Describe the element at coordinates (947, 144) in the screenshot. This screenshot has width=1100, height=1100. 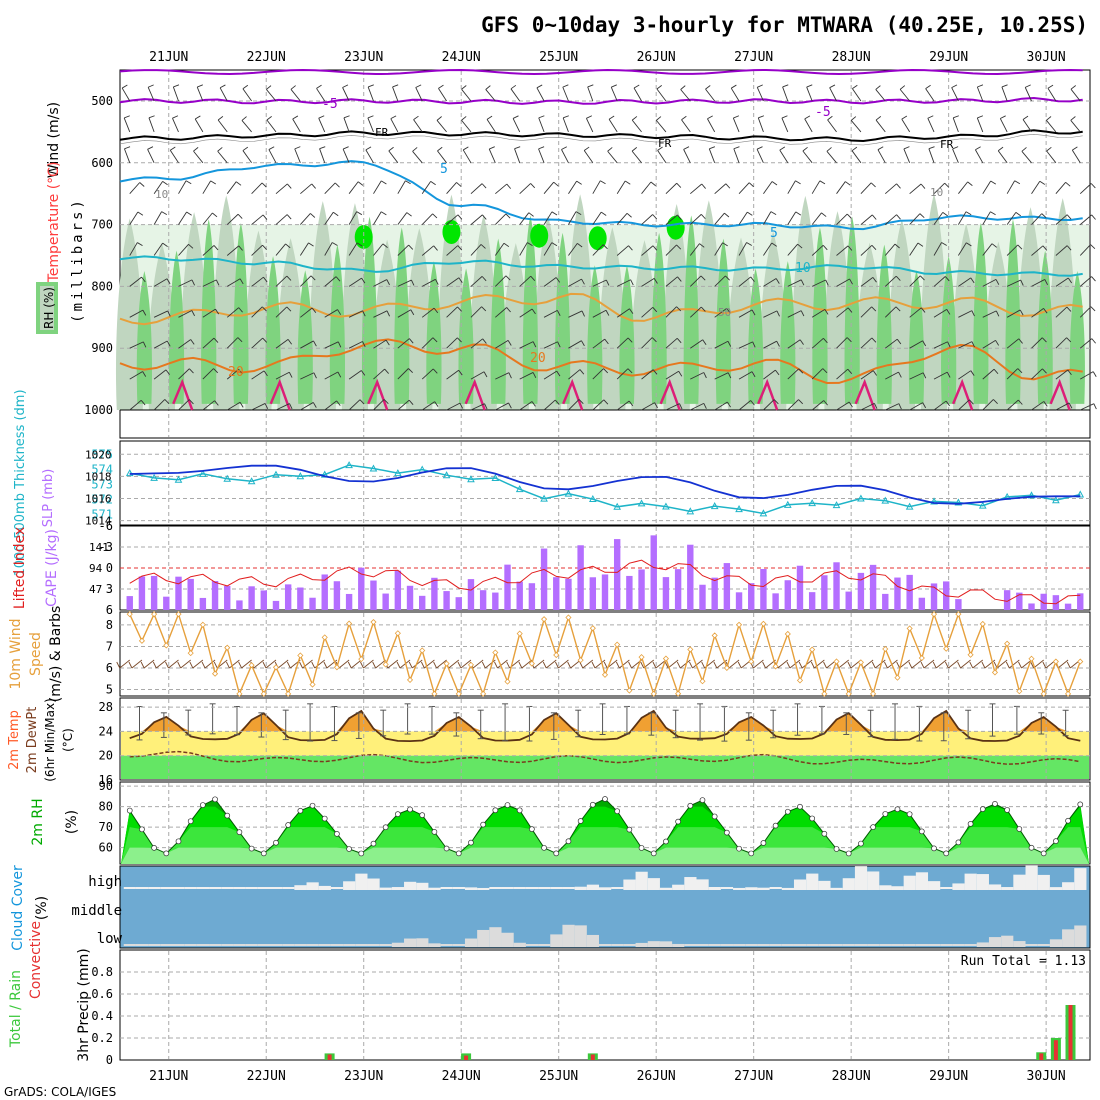
I see `contour-label: FR` at that location.